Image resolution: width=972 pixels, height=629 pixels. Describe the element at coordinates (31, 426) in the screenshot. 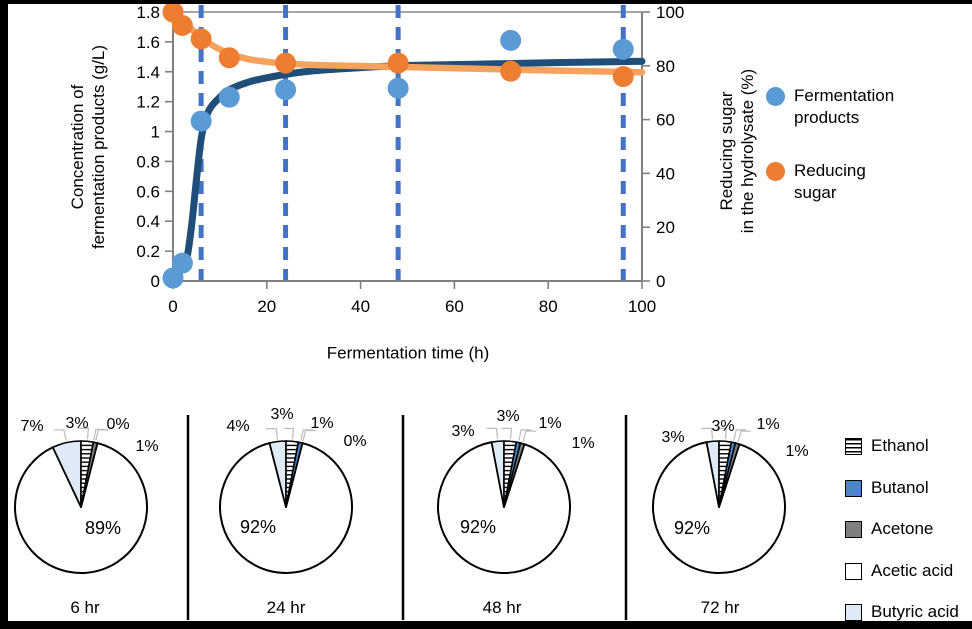

I see `pie-percent-label: 7%` at that location.